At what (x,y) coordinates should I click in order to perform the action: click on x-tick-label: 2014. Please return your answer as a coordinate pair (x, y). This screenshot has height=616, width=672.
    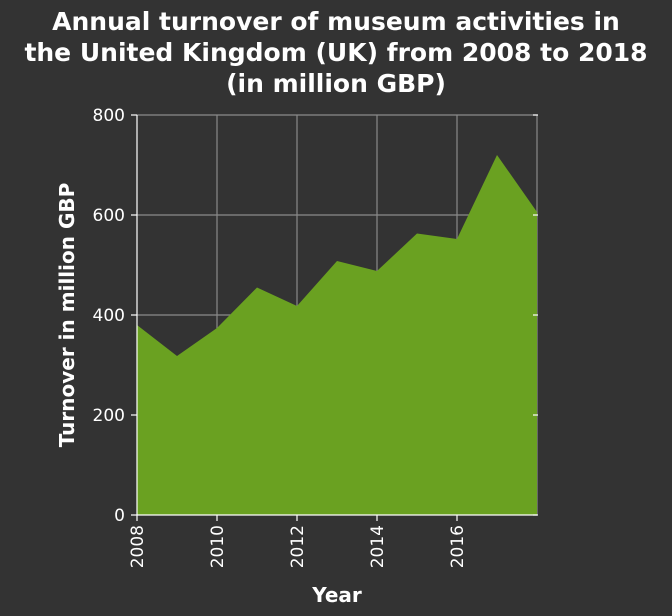
    Looking at the image, I should click on (378, 546).